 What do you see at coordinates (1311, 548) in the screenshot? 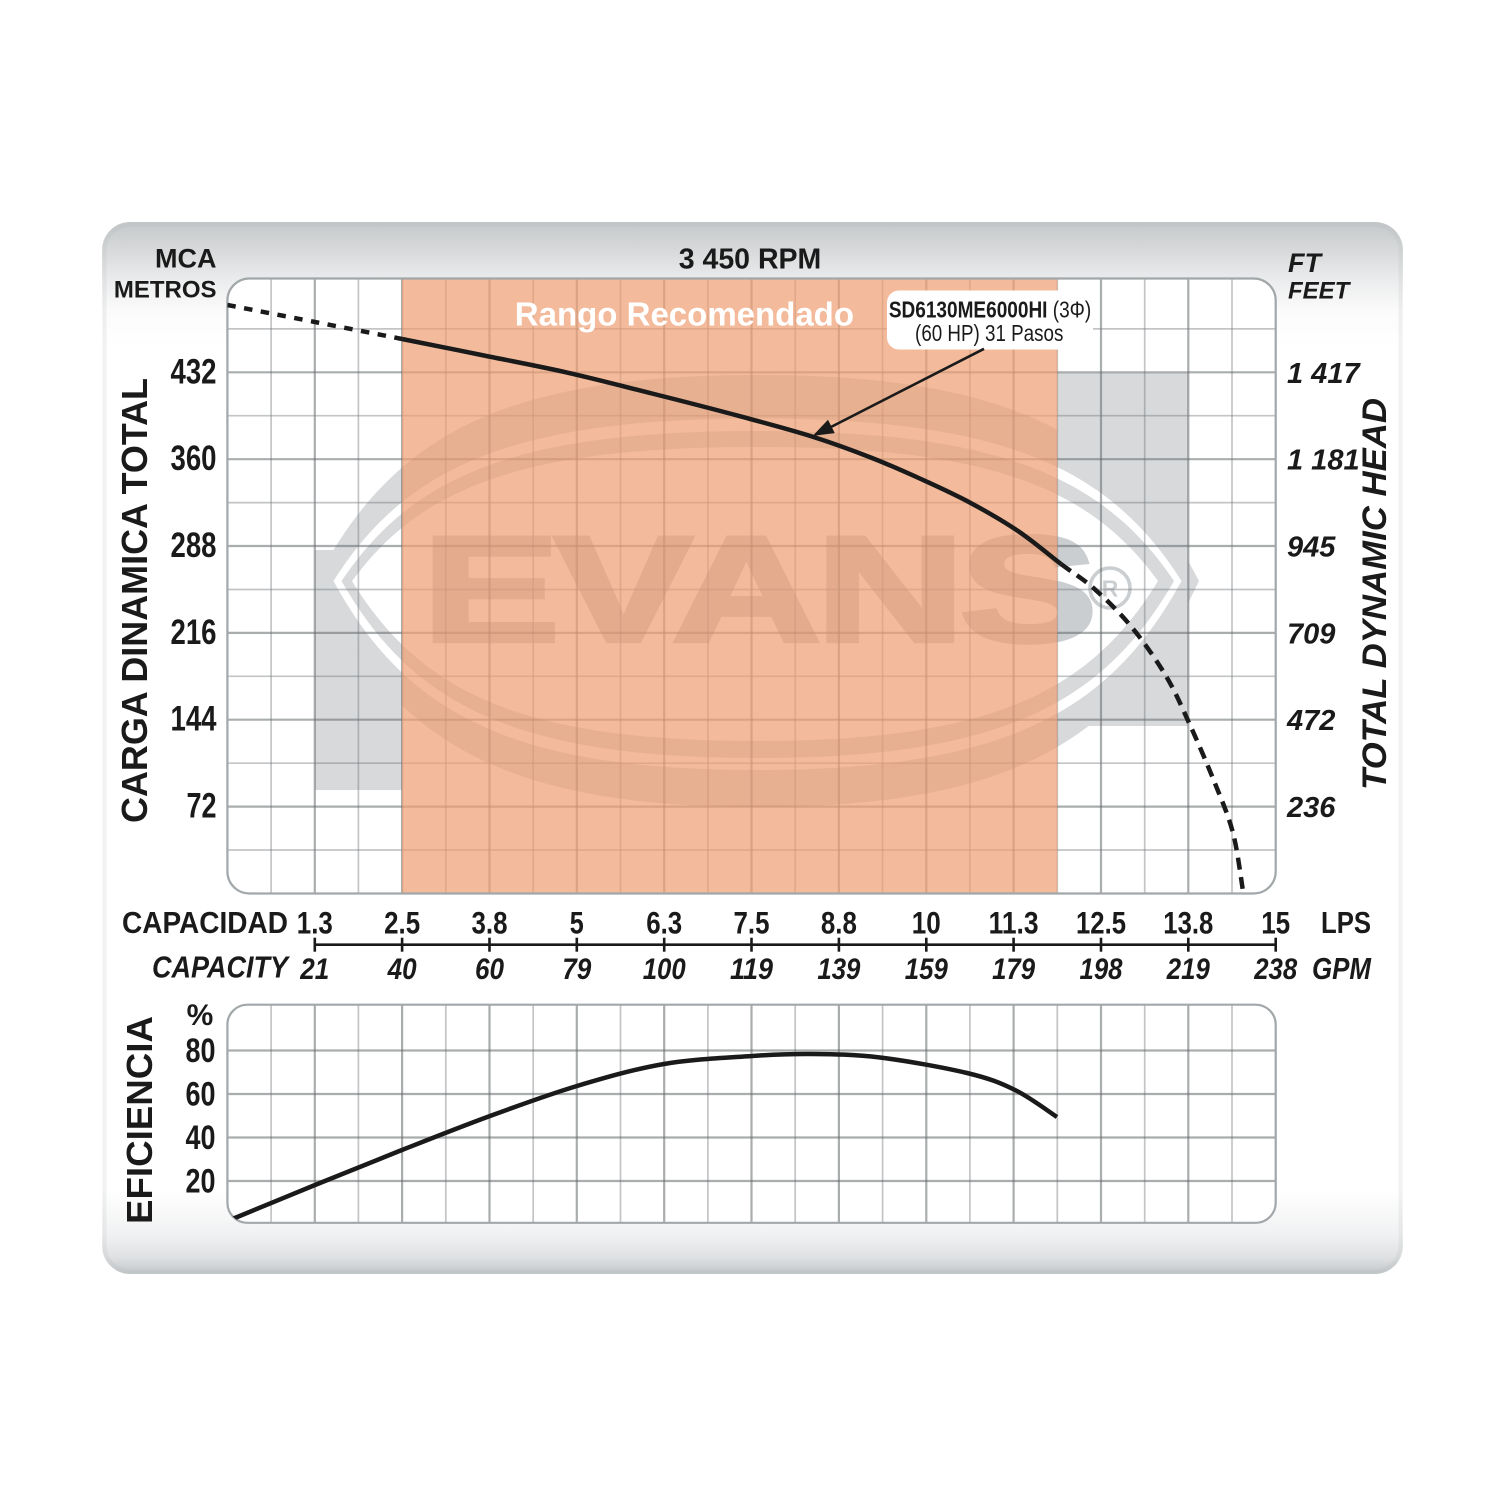
I see `svg-text: 945` at bounding box center [1311, 548].